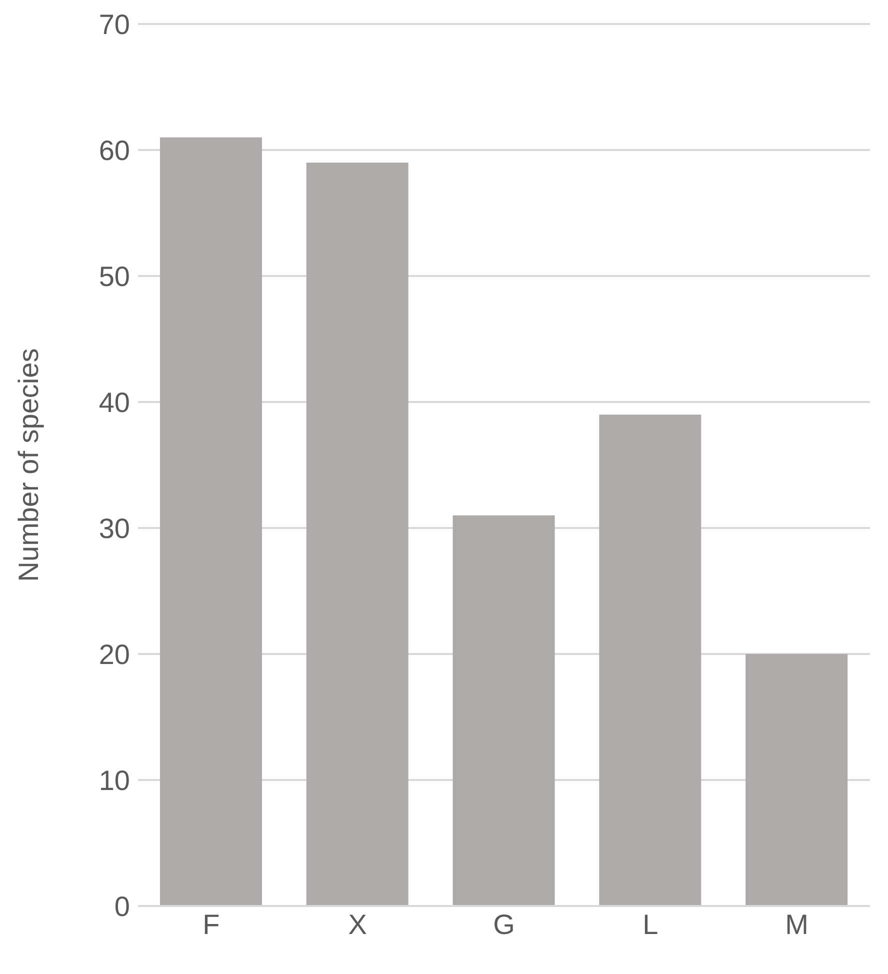 The image size is (888, 974). What do you see at coordinates (358, 924) in the screenshot?
I see `x-tick-label: X` at bounding box center [358, 924].